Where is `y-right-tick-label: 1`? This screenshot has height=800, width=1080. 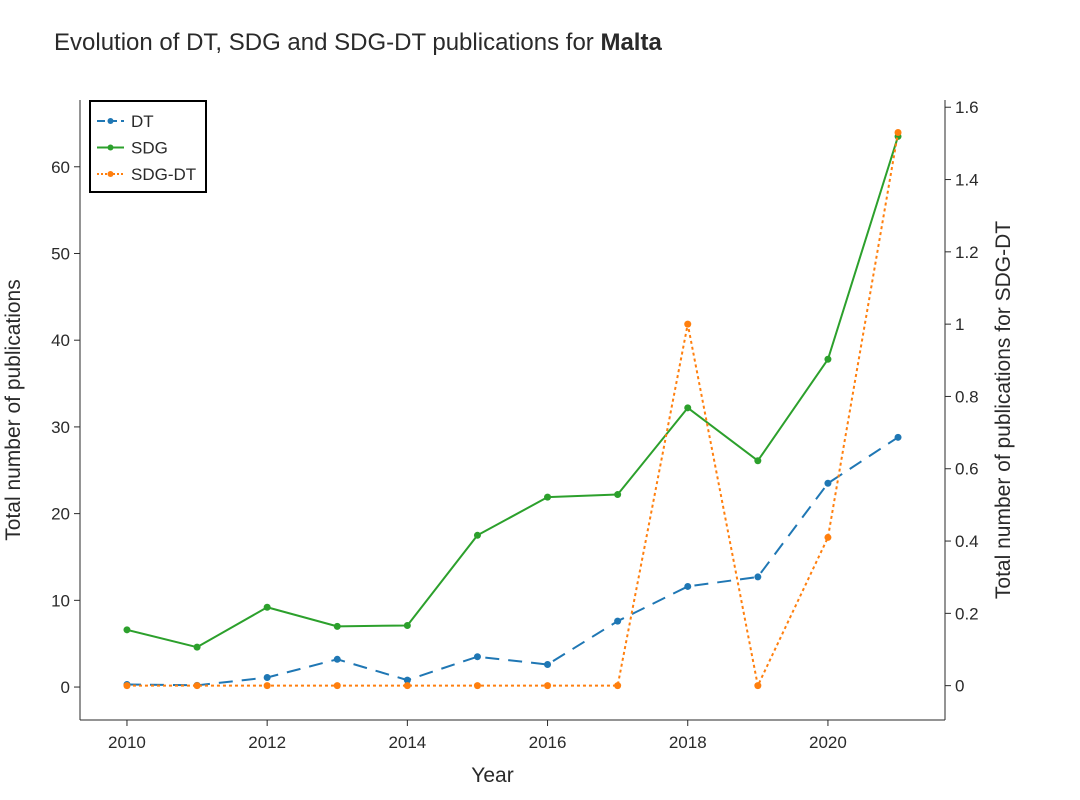 y-right-tick-label: 1 is located at coordinates (959, 324).